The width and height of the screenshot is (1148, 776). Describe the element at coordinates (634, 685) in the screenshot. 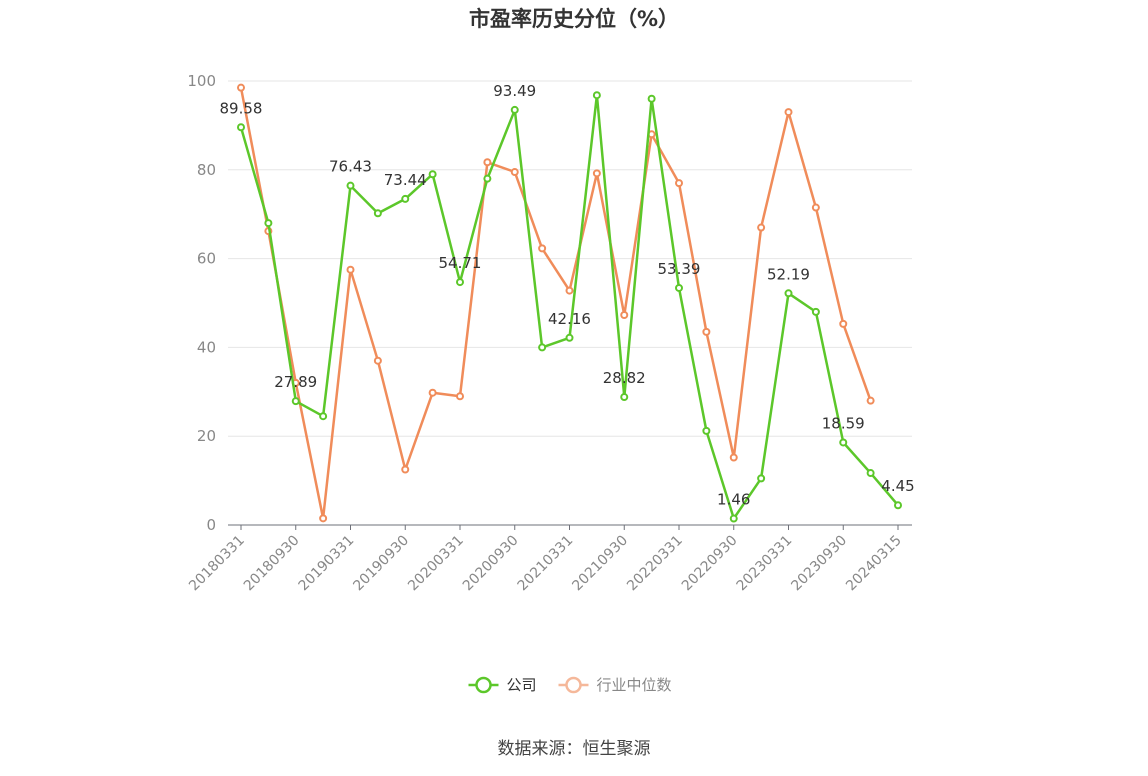

I see `legend-label: 行业中位数` at that location.